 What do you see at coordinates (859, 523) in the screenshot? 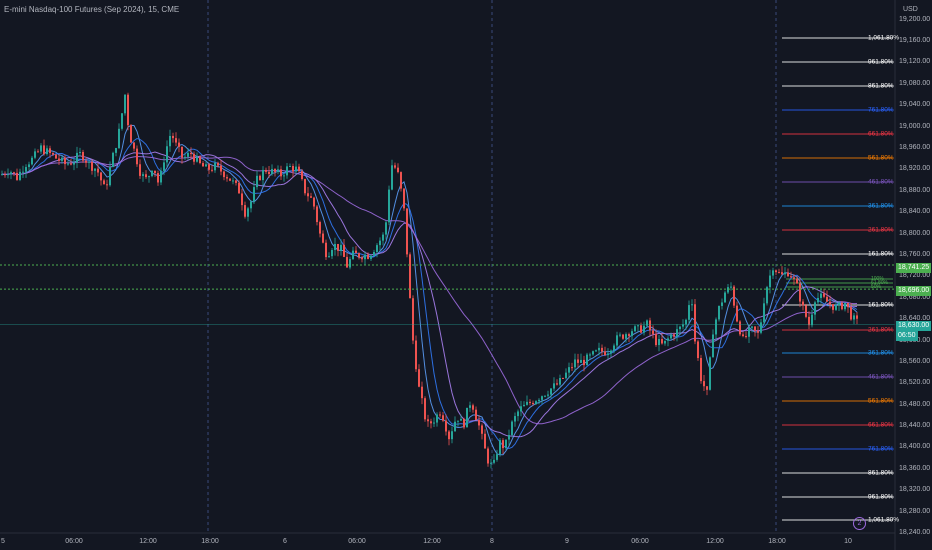
I see `alerts-badge-icon: 2` at bounding box center [859, 523].